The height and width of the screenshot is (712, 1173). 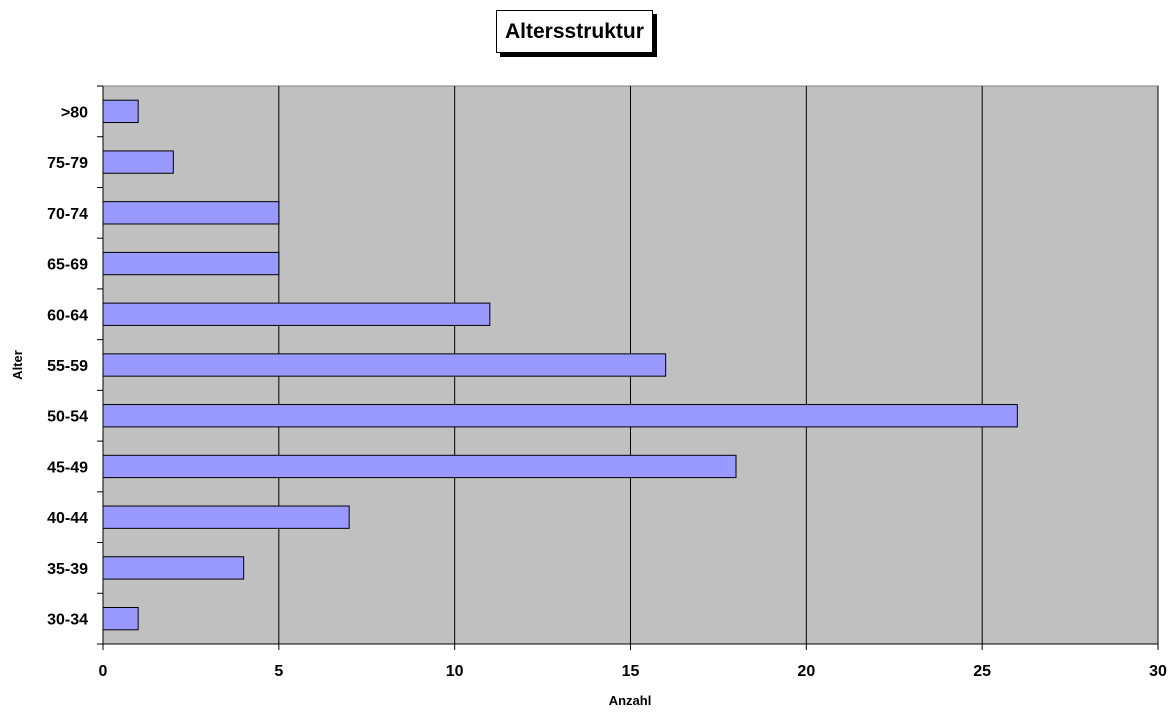 What do you see at coordinates (455, 671) in the screenshot?
I see `x-tick-label-2: 10` at bounding box center [455, 671].